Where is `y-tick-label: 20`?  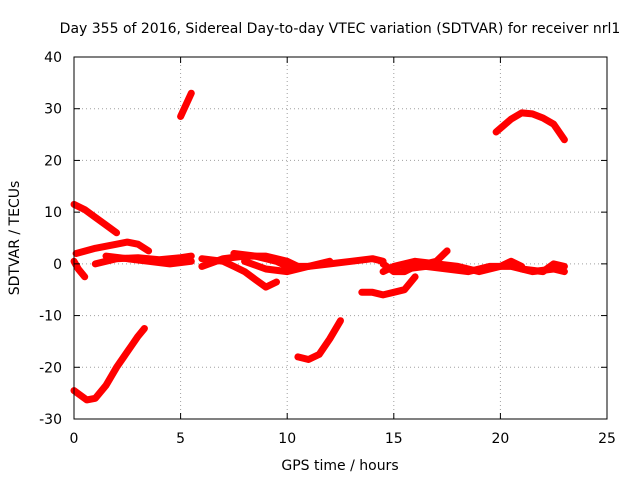 y-tick-label: 20 is located at coordinates (53, 161).